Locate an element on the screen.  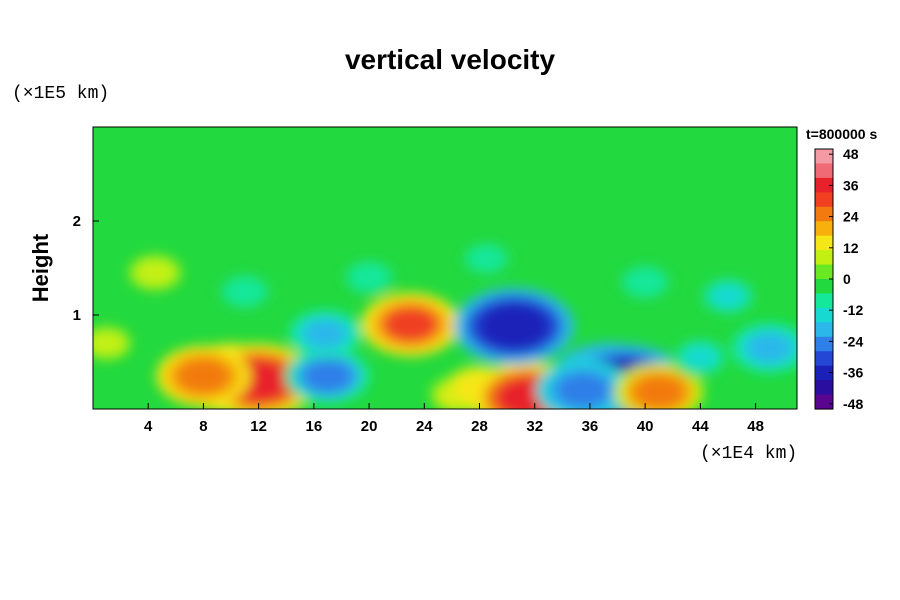
time-label: t=800000 s is located at coordinates (842, 134).